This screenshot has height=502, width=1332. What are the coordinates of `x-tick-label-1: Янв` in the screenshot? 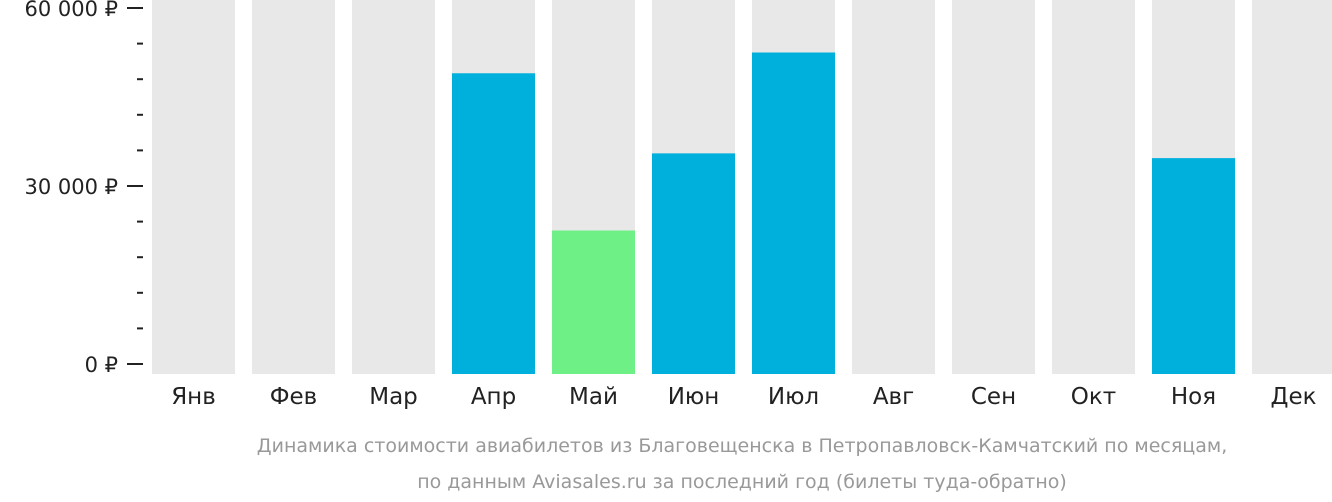 It's located at (193, 397).